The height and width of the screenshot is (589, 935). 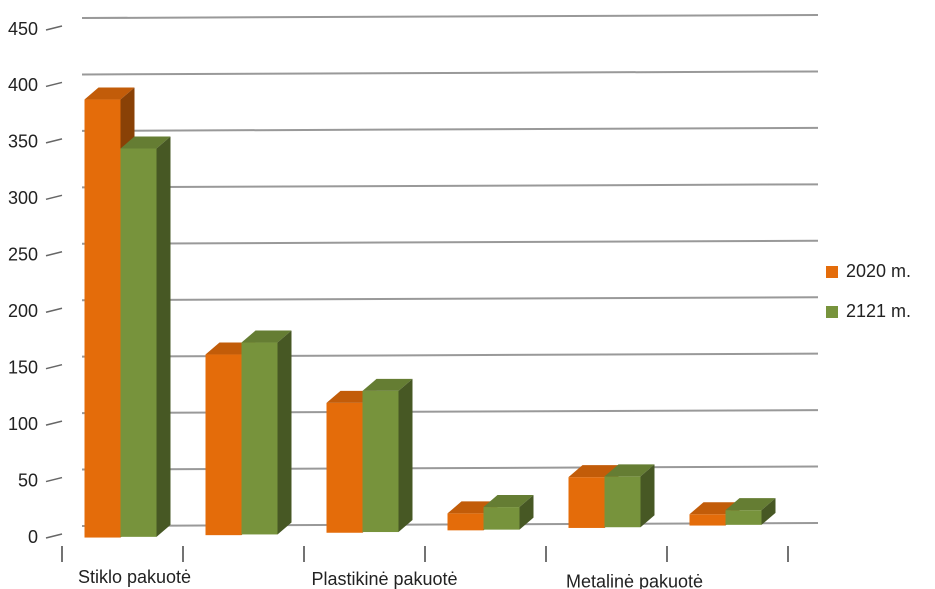 I want to click on y-tick-label: 450, so click(x=23, y=29).